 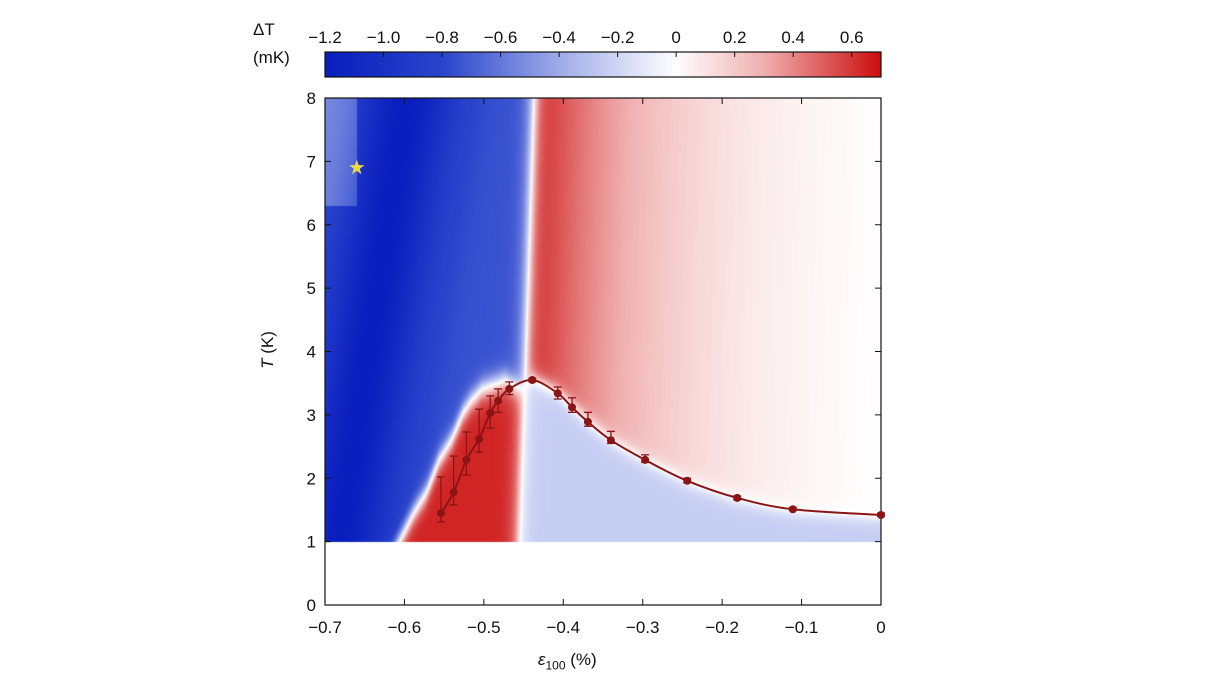 I want to click on x-tick-label: −0.4, so click(x=564, y=627).